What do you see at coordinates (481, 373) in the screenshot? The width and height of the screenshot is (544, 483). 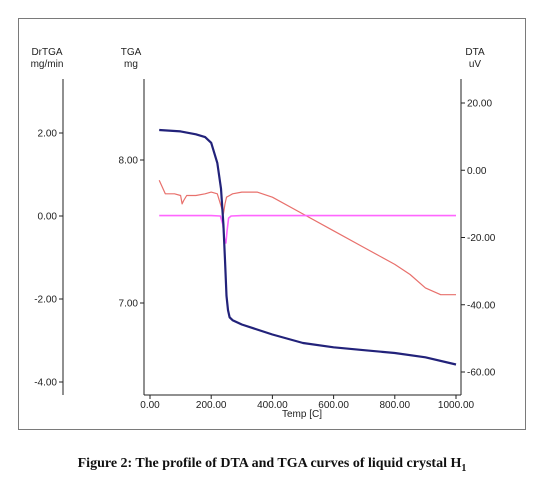 I see `dta-tick-label: -60.00` at bounding box center [481, 373].